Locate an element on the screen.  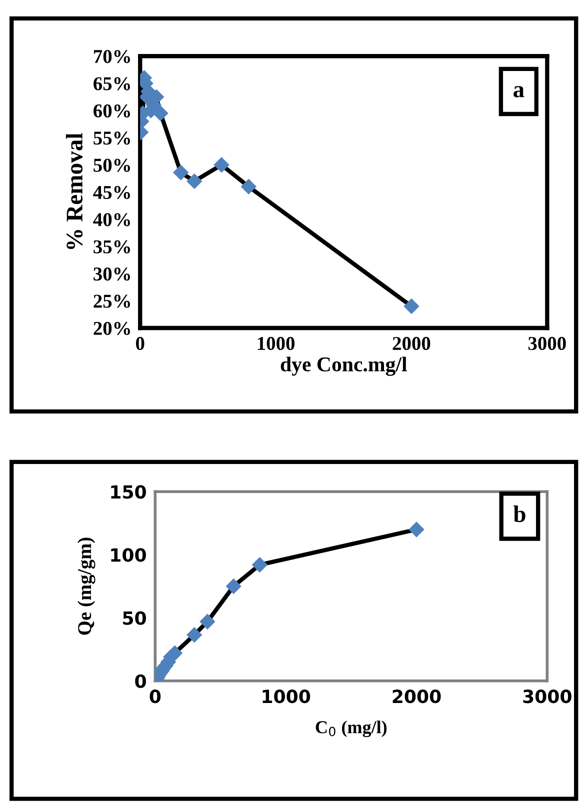
y-tick-label: 150 is located at coordinates (128, 492).